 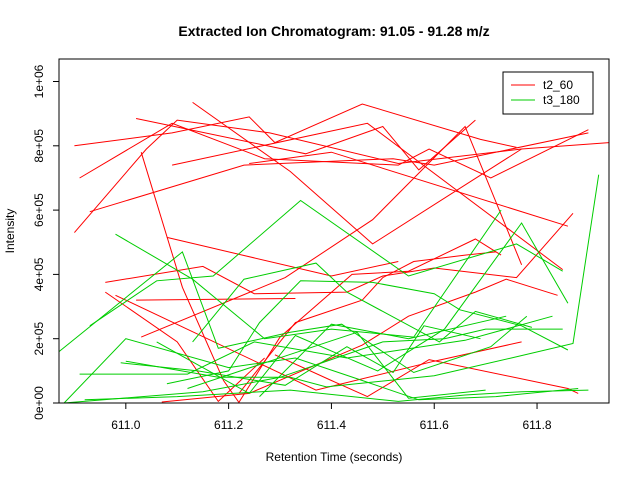 What do you see at coordinates (39, 146) in the screenshot?
I see `y-tick-label: 8e+05` at bounding box center [39, 146].